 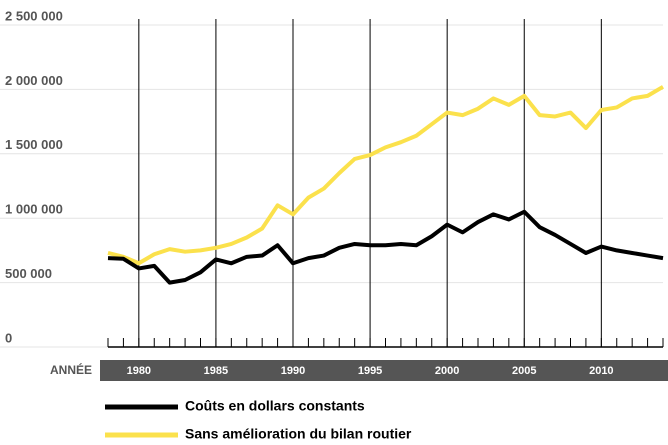 What do you see at coordinates (34, 209) in the screenshot?
I see `y-tick-label: 1 000 000` at bounding box center [34, 209].